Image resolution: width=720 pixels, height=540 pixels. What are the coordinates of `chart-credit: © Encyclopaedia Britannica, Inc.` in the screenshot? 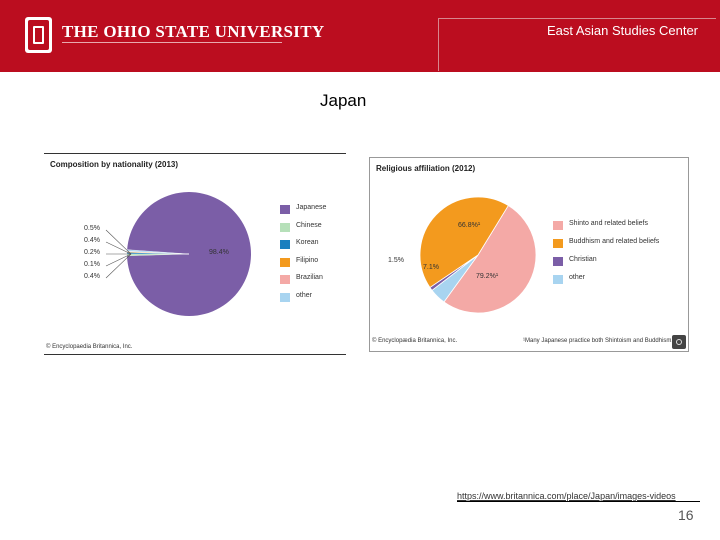 It's located at (89, 347).